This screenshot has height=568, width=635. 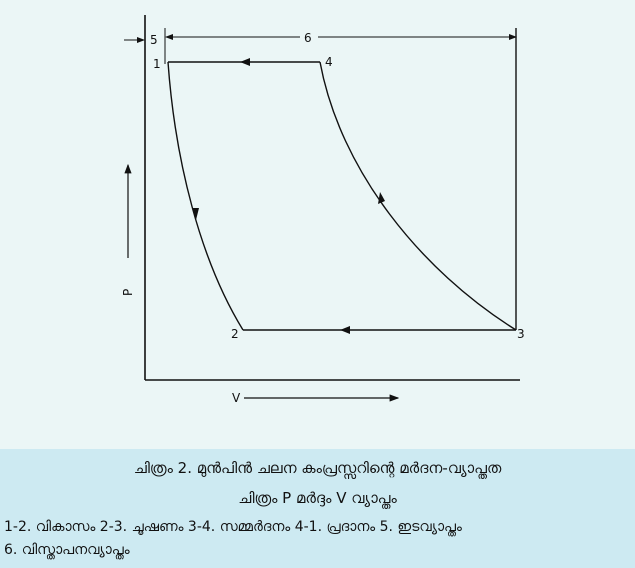 What do you see at coordinates (236, 398) in the screenshot?
I see `volume-label: V` at bounding box center [236, 398].